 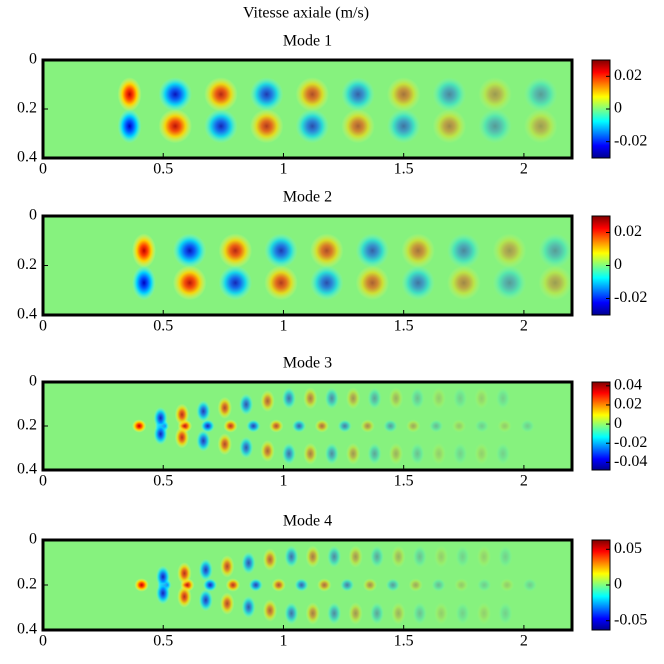 What do you see at coordinates (307, 426) in the screenshot?
I see `field-inner` at bounding box center [307, 426].